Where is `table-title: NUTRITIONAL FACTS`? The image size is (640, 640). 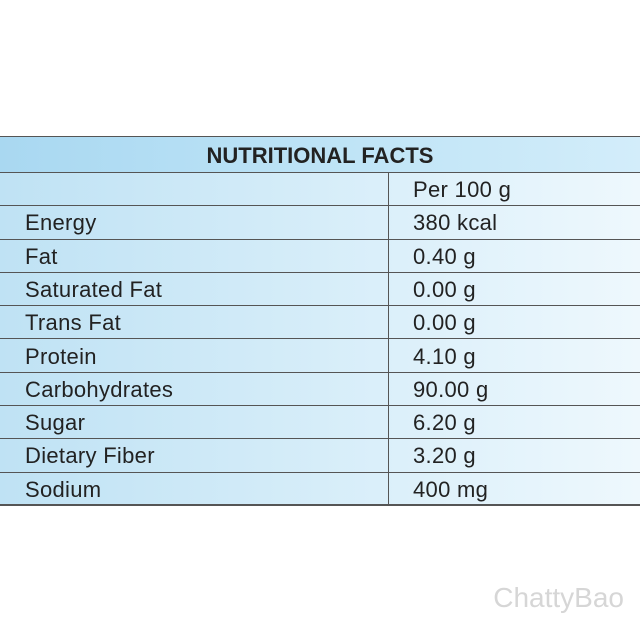
table-title: NUTRITIONAL FACTS is located at coordinates (320, 155).